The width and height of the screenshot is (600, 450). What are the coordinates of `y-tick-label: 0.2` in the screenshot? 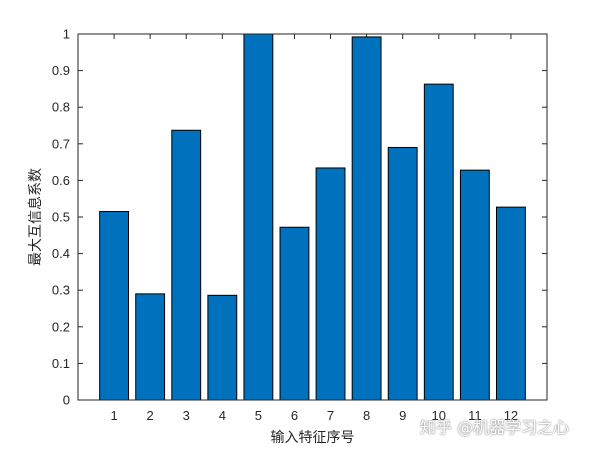 It's located at (61, 326).